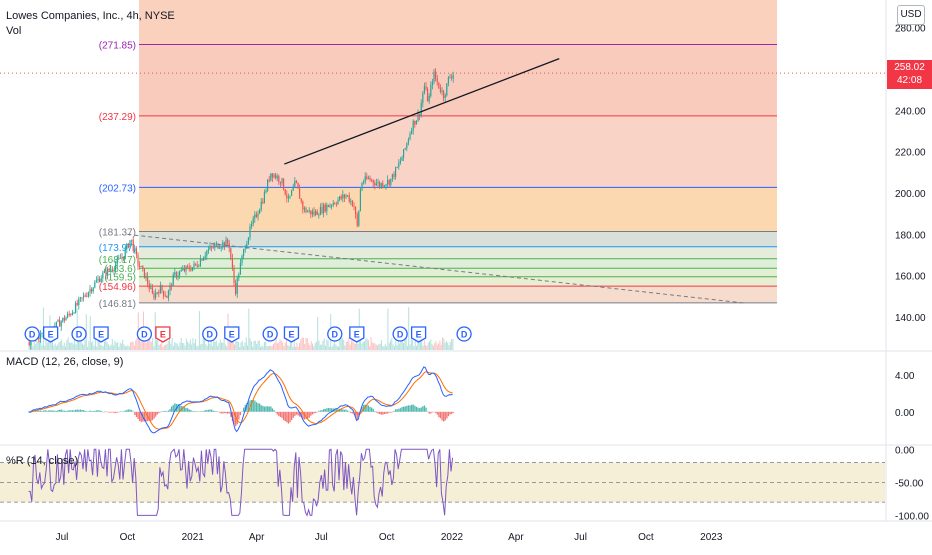 Image resolution: width=932 pixels, height=555 pixels. What do you see at coordinates (90, 16) in the screenshot?
I see `symbol-title: Lowes Companies, Inc., 4h, NYSE` at bounding box center [90, 16].